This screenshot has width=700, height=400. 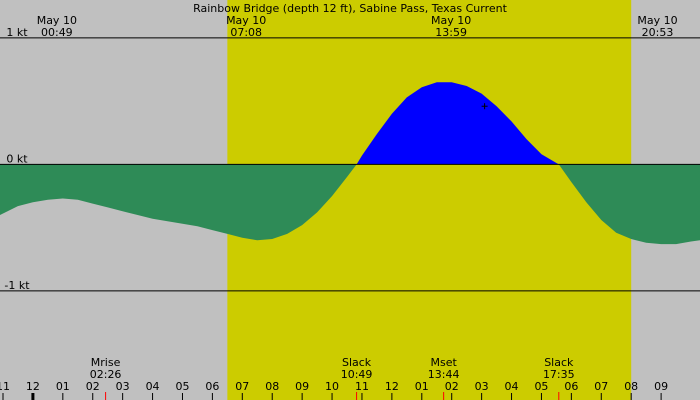 What do you see at coordinates (106, 362) in the screenshot?
I see `event-name-label: Mrise` at bounding box center [106, 362].